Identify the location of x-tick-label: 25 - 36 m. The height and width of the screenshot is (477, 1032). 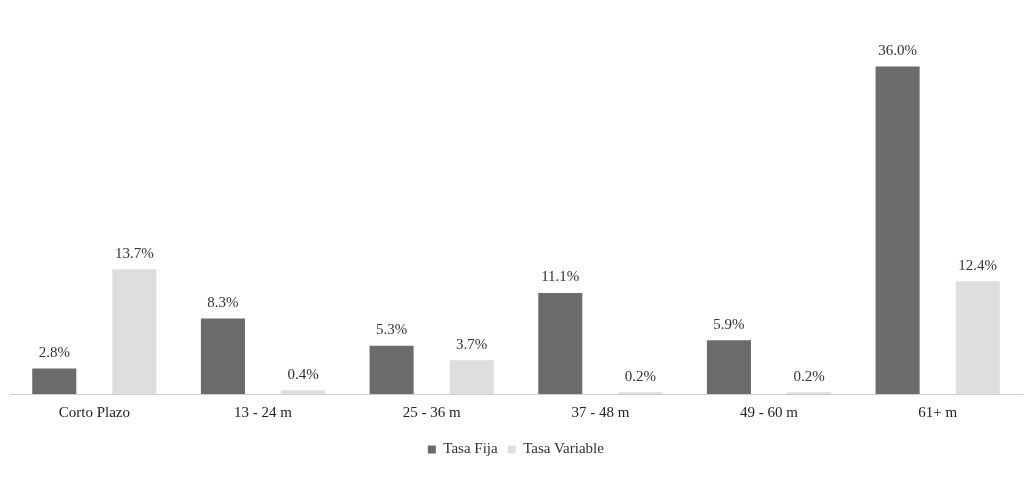
(431, 411).